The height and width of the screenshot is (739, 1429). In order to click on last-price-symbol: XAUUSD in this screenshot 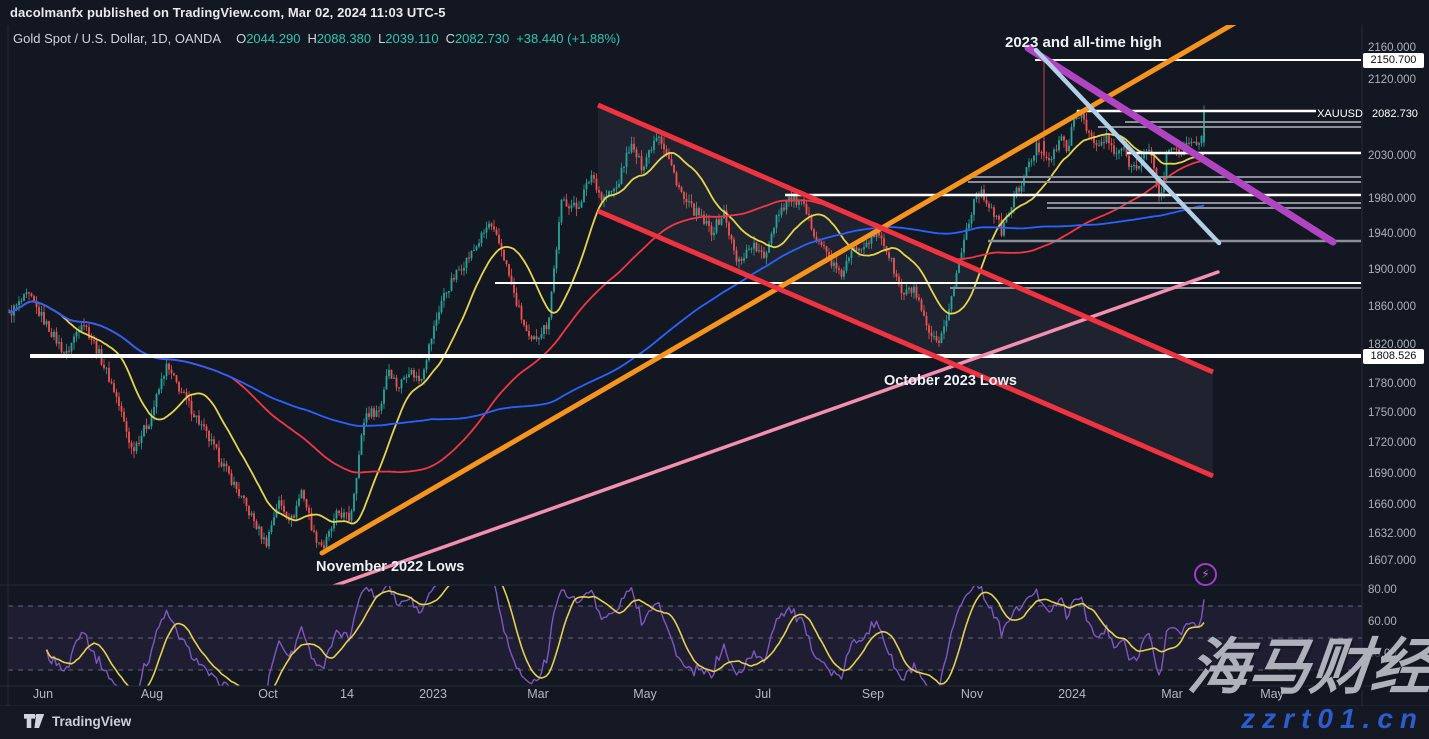, I will do `click(1340, 114)`.